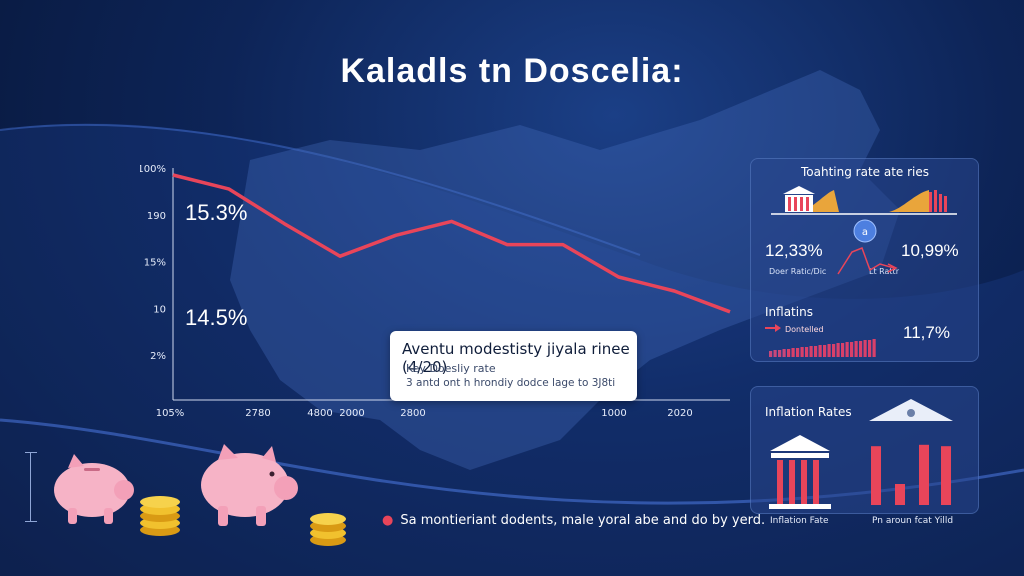 This screenshot has width=1024, height=576. Describe the element at coordinates (451, 368) in the screenshot. I see `callout-subtitle: Key Doesliy rate` at that location.